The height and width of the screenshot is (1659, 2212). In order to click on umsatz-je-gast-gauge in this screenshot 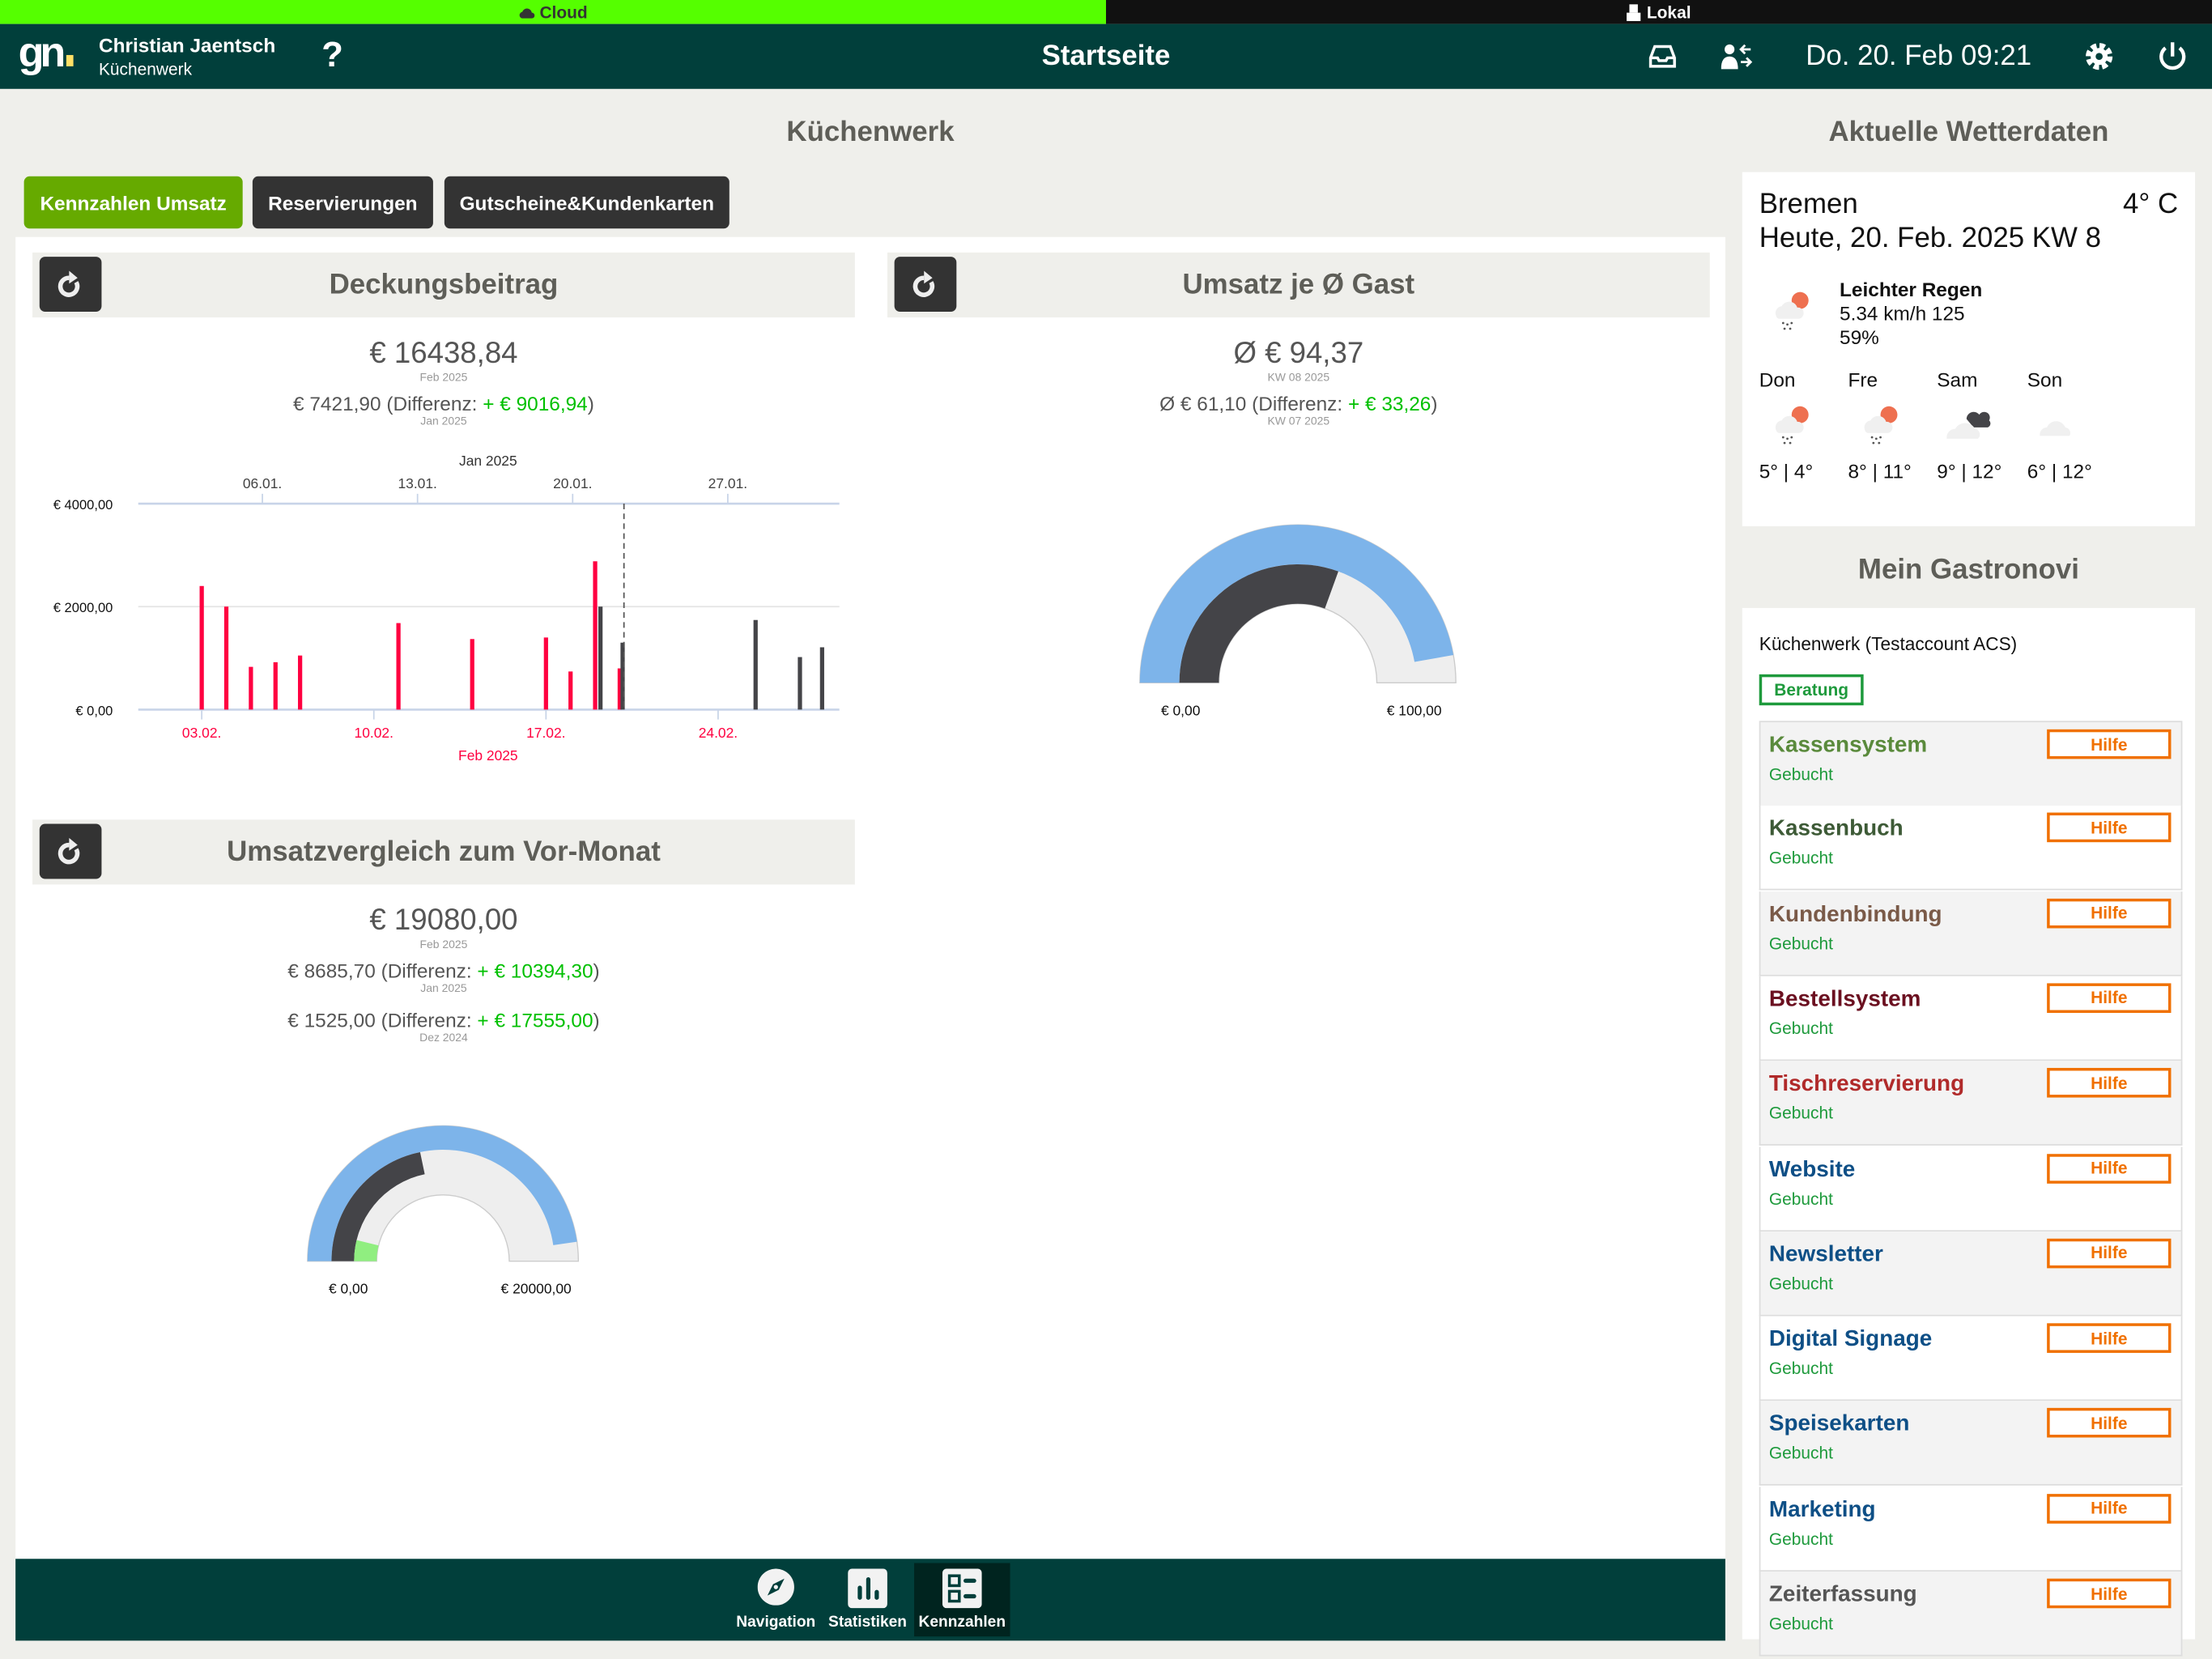, I will do `click(1298, 603)`.